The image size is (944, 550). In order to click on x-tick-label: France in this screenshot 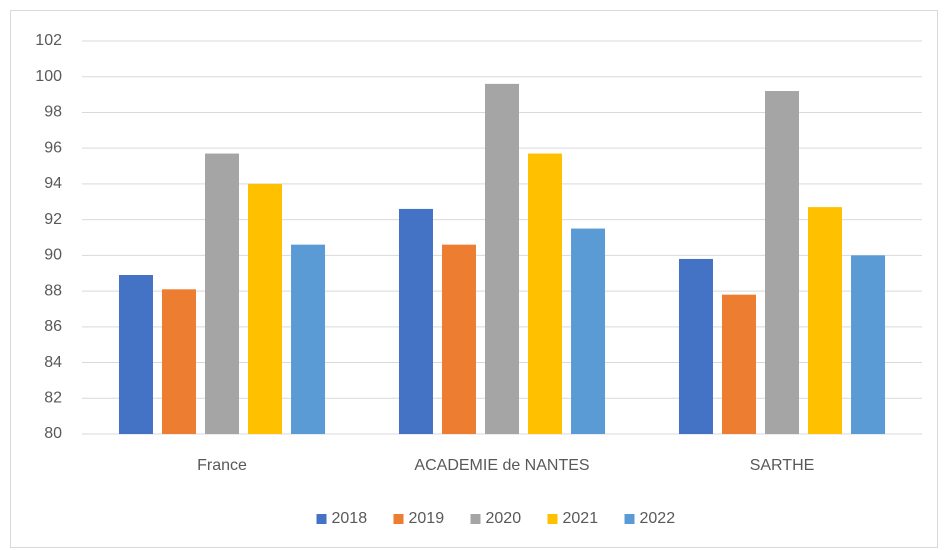, I will do `click(222, 465)`.